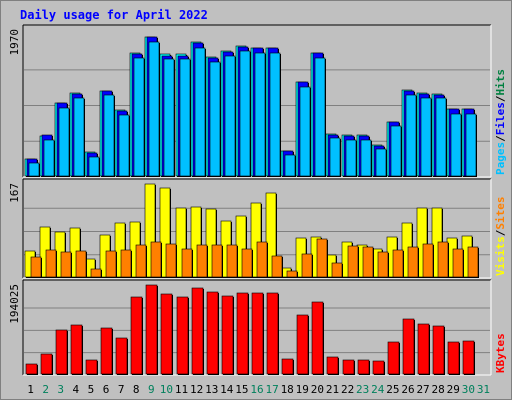 This screenshot has height=400, width=512. Describe the element at coordinates (500, 256) in the screenshot. I see `legend-visits: Visits` at that location.